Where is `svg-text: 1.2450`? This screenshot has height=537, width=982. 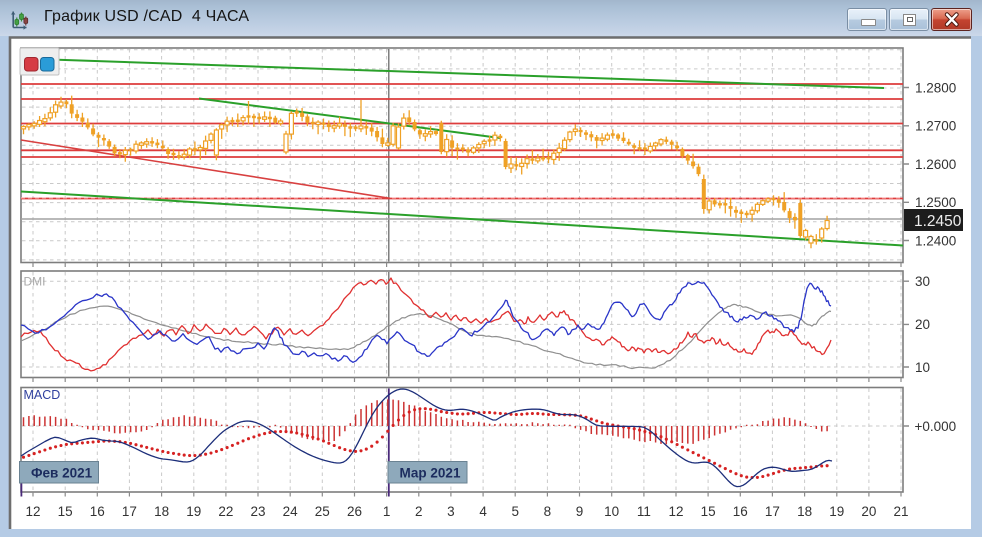 svg-text: 1.2450 is located at coordinates (938, 221).